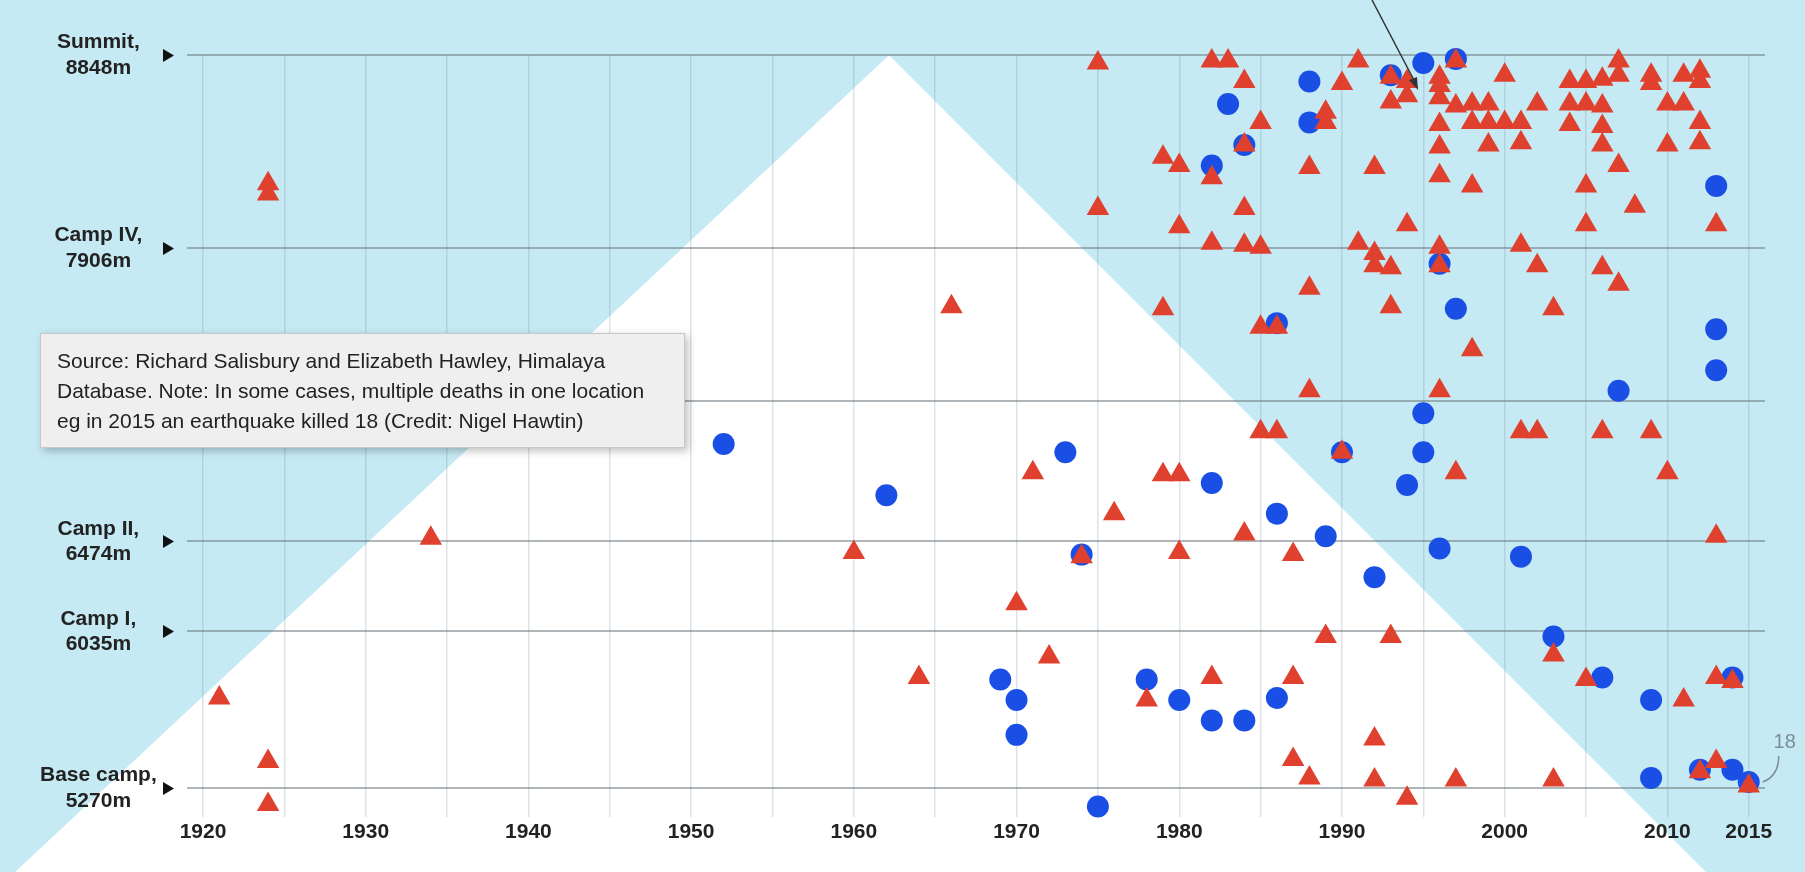  I want to click on y-tick-label: Camp II, 6474m, so click(98, 539).